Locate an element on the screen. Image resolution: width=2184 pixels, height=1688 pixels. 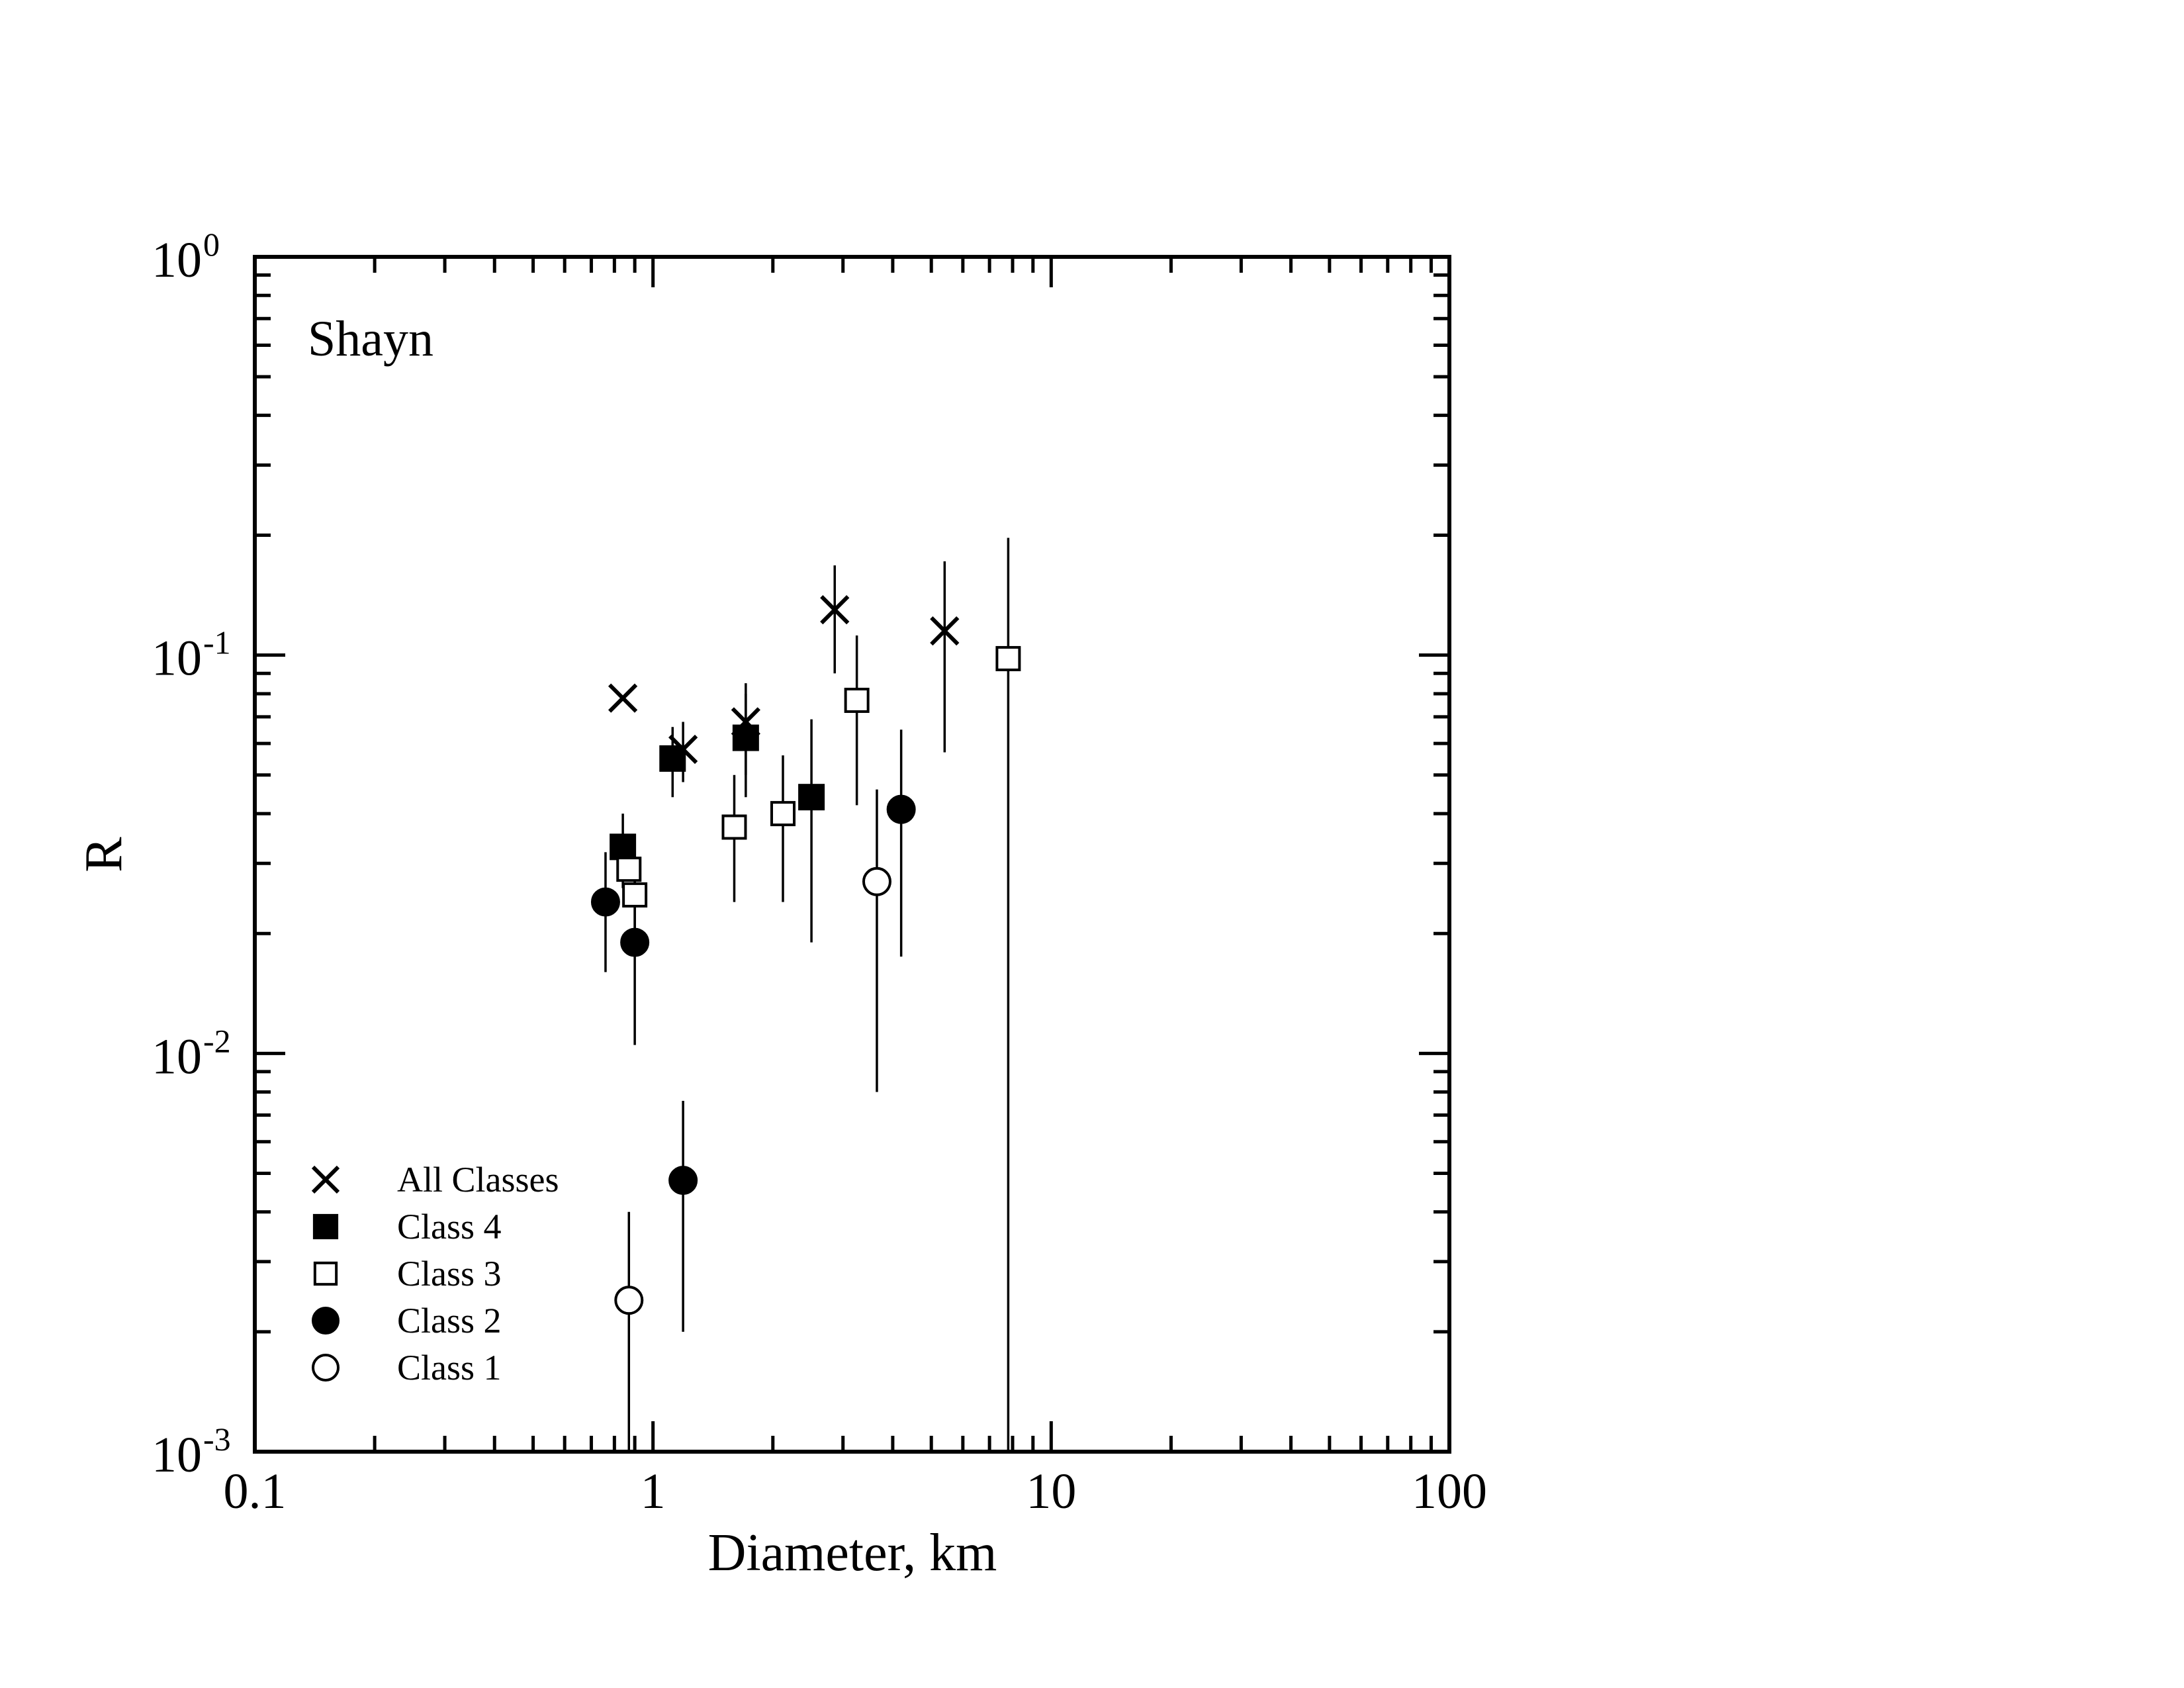
legend: All Classes Class 4 Class 3 Class 2 Class 1 is located at coordinates (435, 1273).